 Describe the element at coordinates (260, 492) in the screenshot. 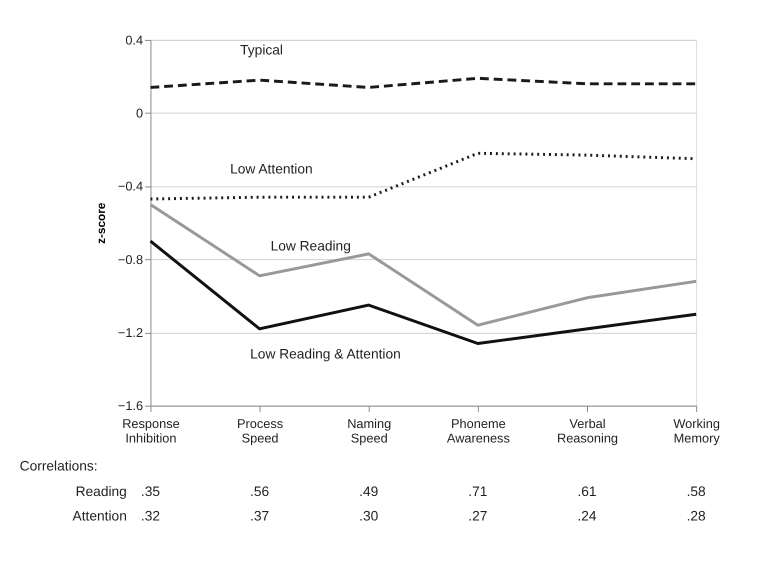

I see `text: .56` at that location.